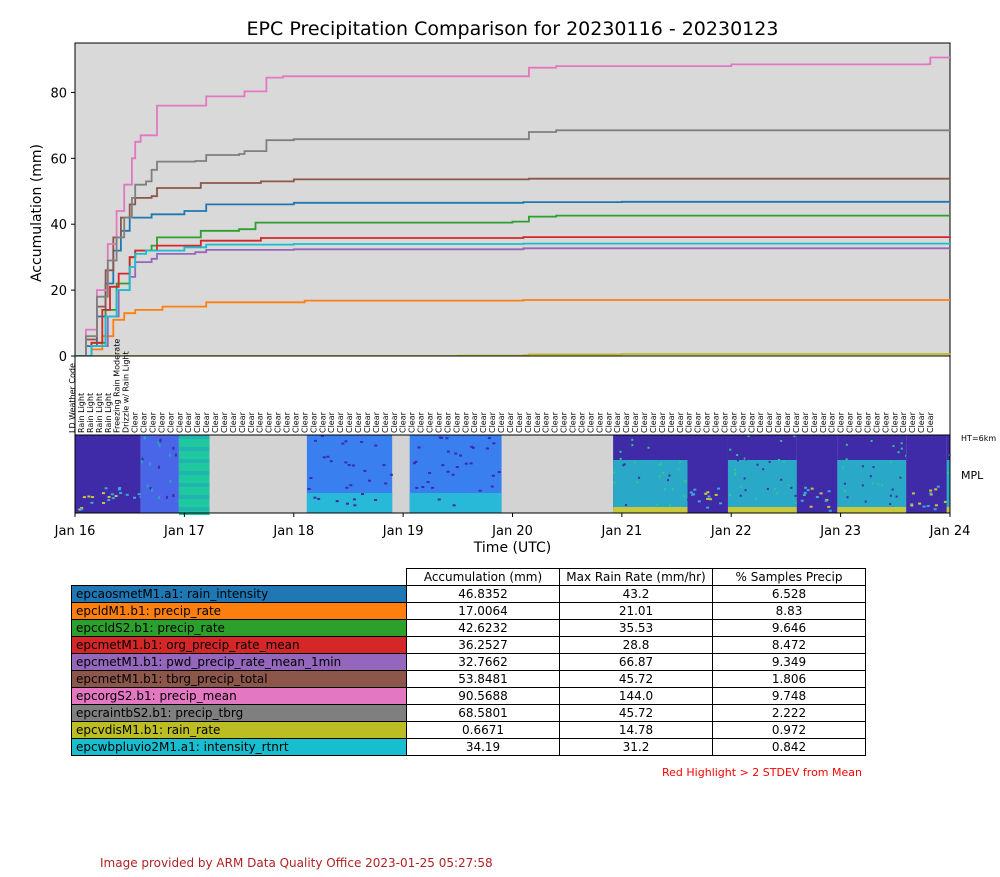 This screenshot has width=1000, height=877. Describe the element at coordinates (483, 594) in the screenshot. I see `row-accumulation: 46.8352` at that location.